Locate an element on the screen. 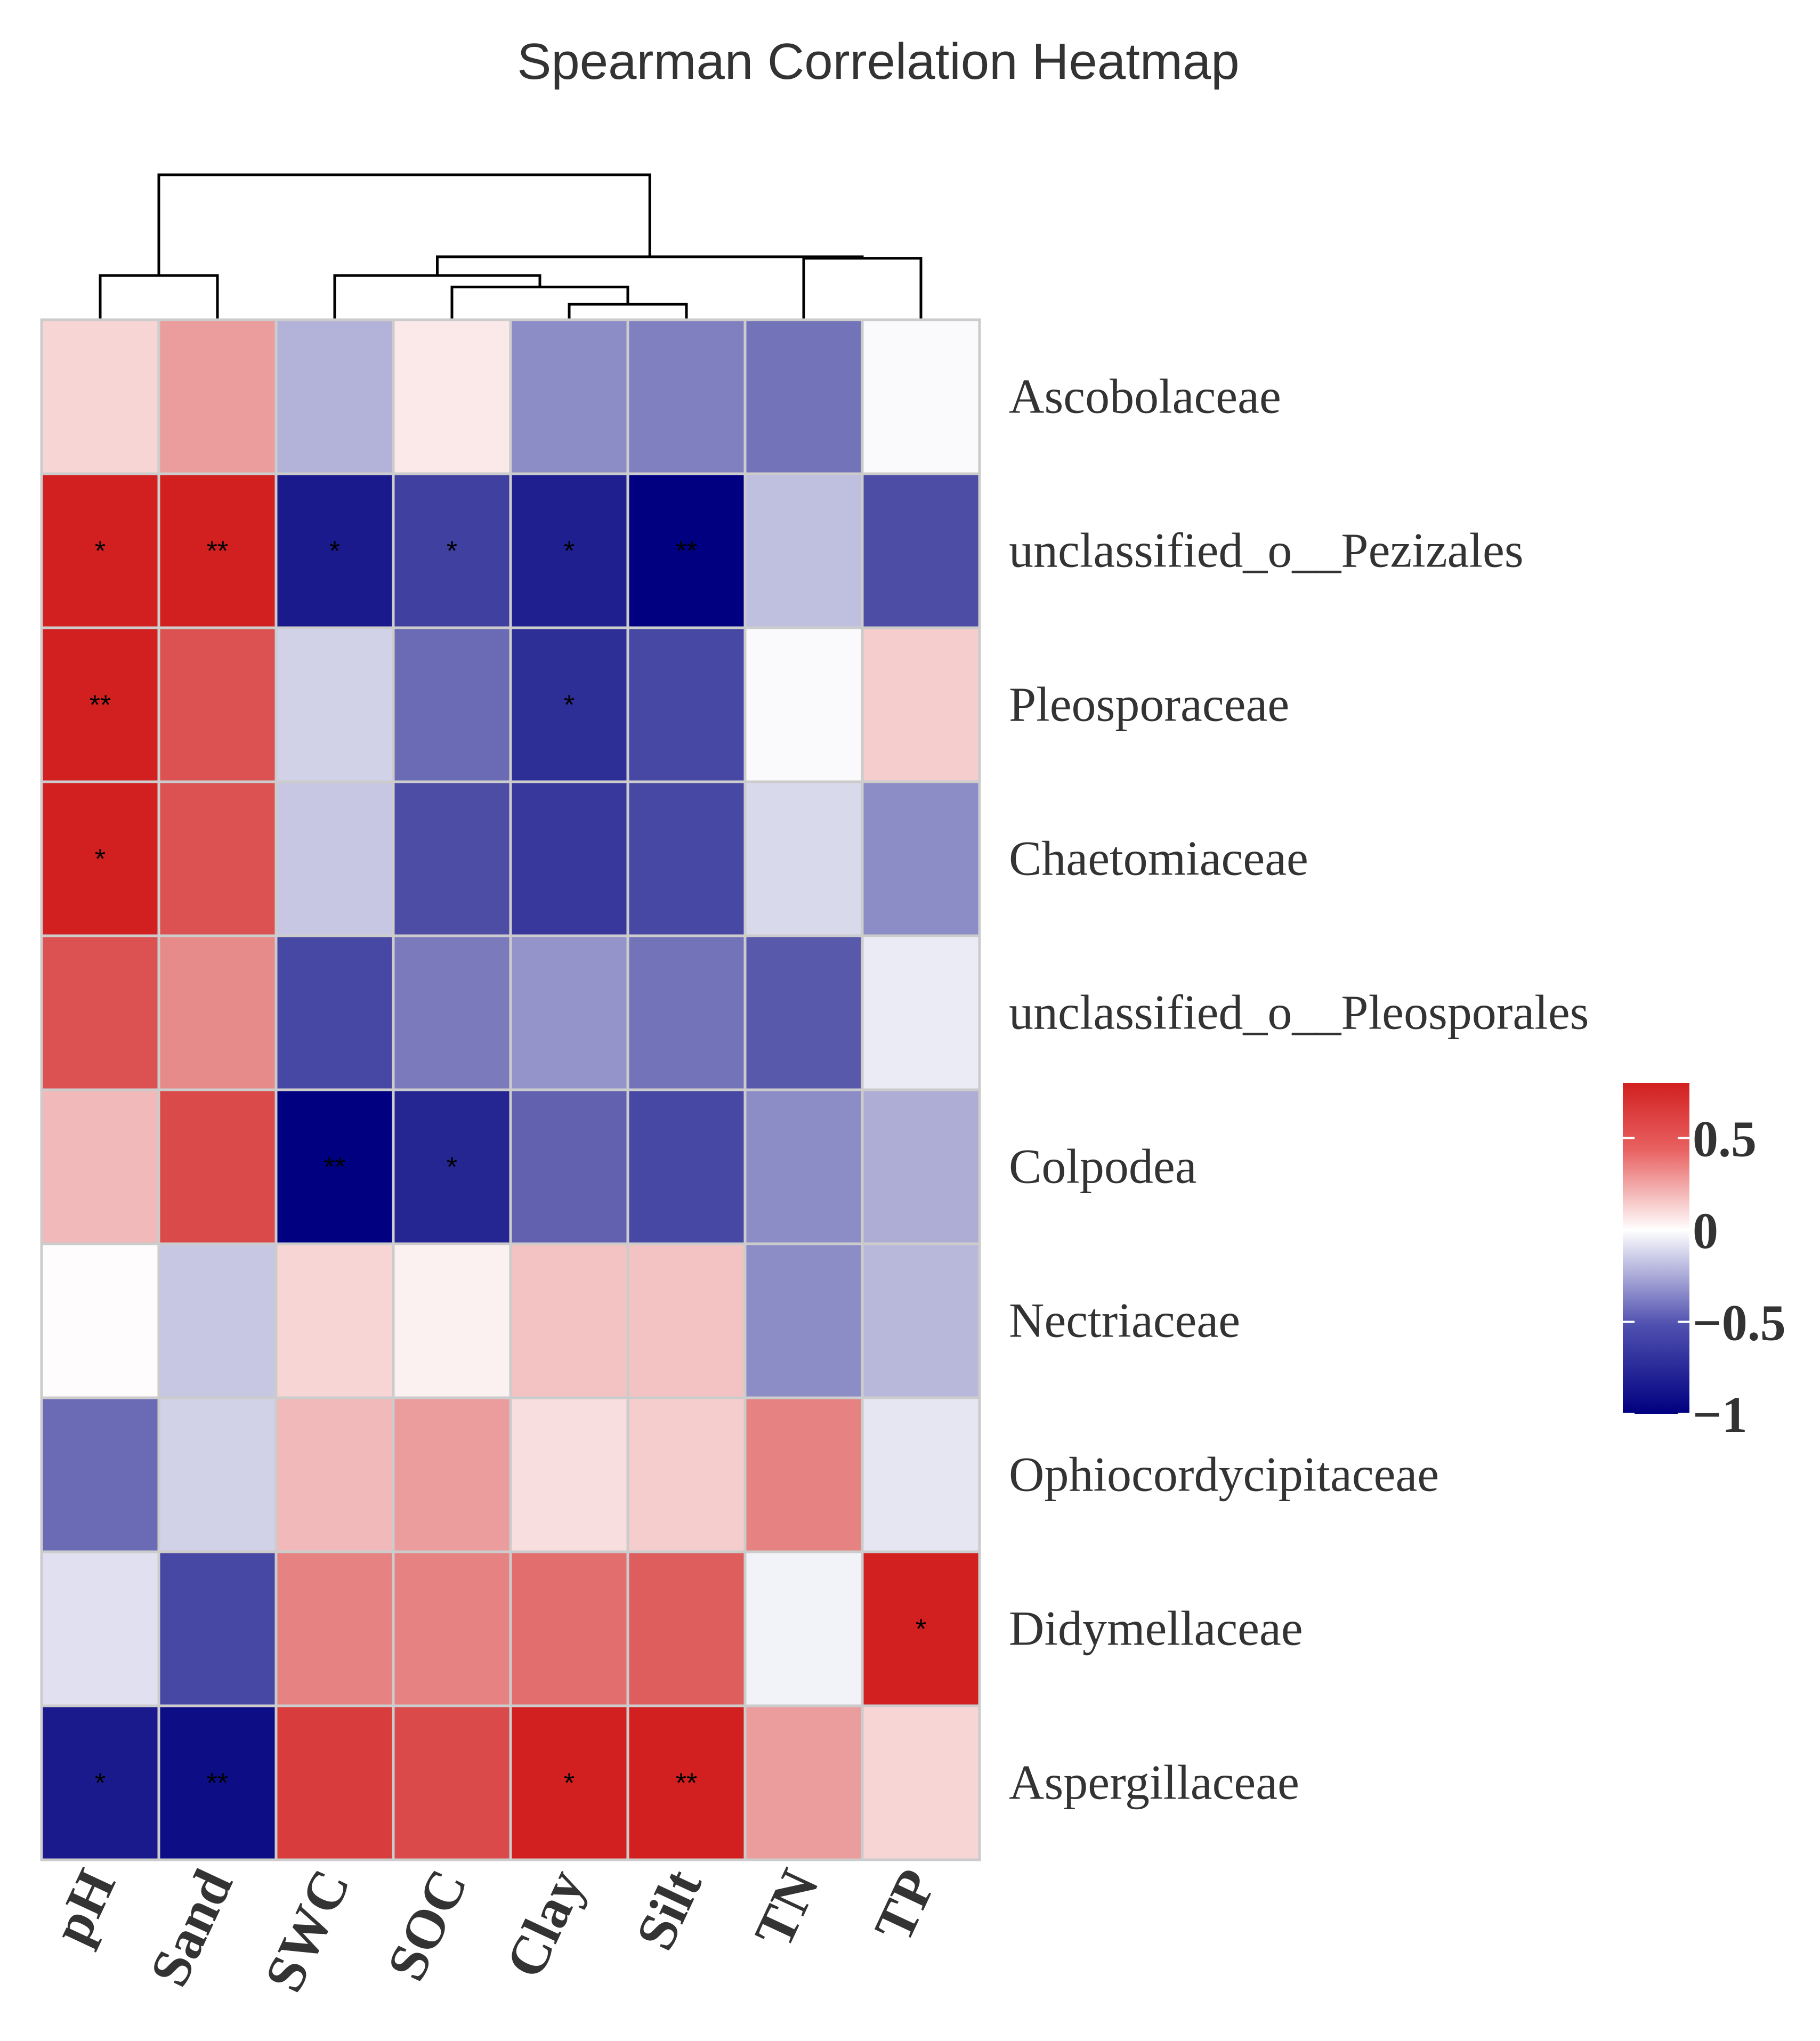 The height and width of the screenshot is (2041, 1820). column-label-ph: pH is located at coordinates (84, 1906).